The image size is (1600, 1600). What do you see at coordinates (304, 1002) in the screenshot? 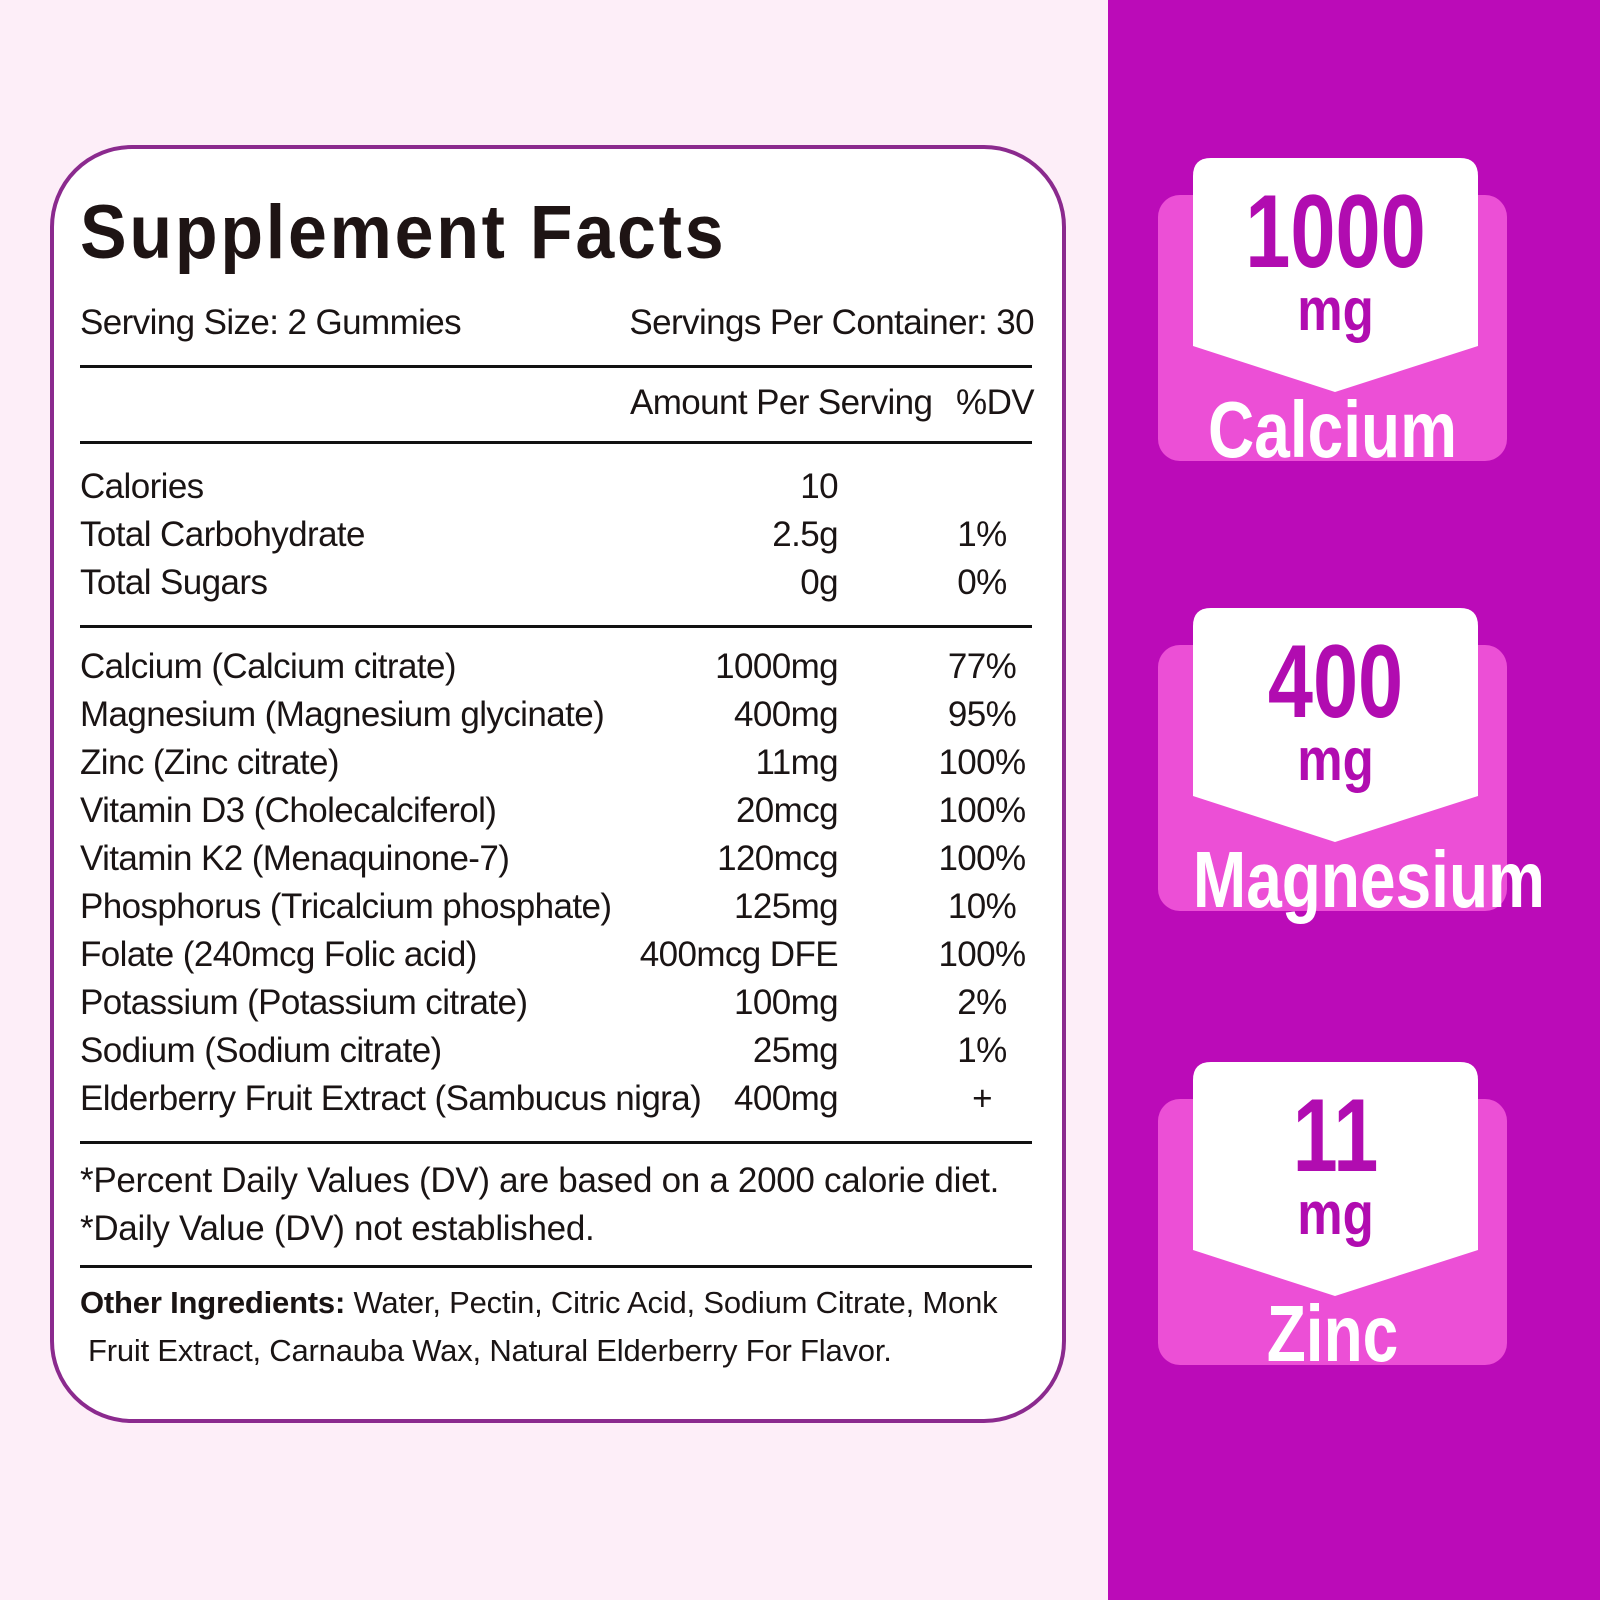
I see `nutrient-name: Potassium (Potassium citrate)` at bounding box center [304, 1002].